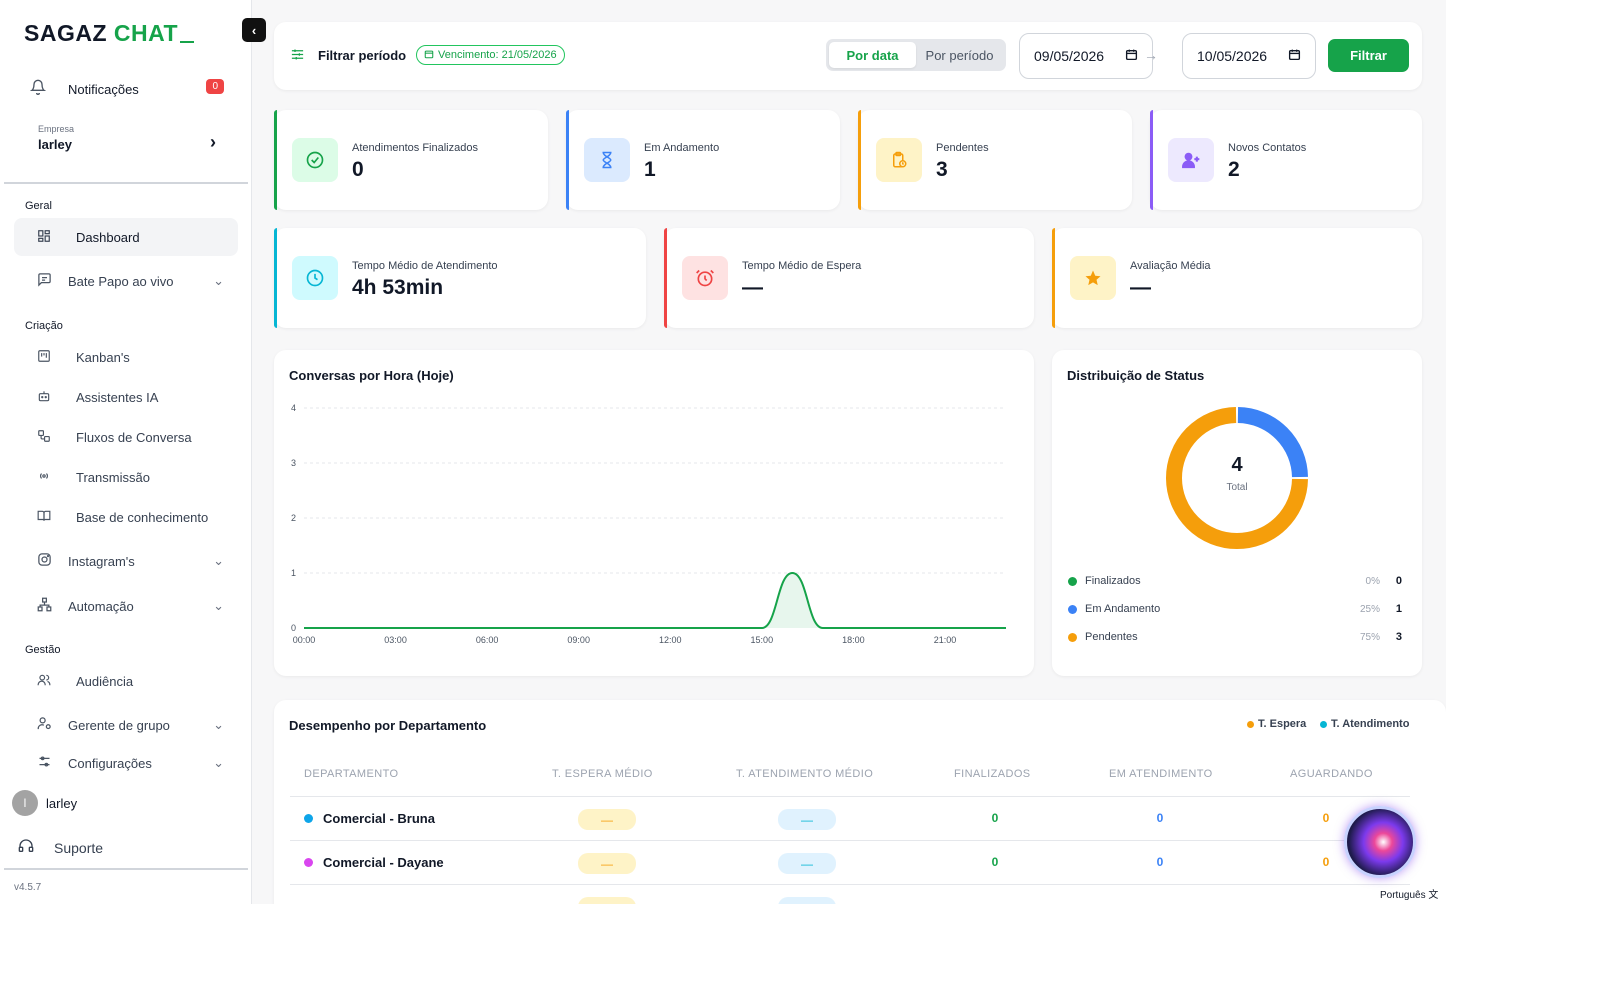 This screenshot has height=1000, width=1600. I want to click on ai-assistant-orb-button, so click(1380, 842).